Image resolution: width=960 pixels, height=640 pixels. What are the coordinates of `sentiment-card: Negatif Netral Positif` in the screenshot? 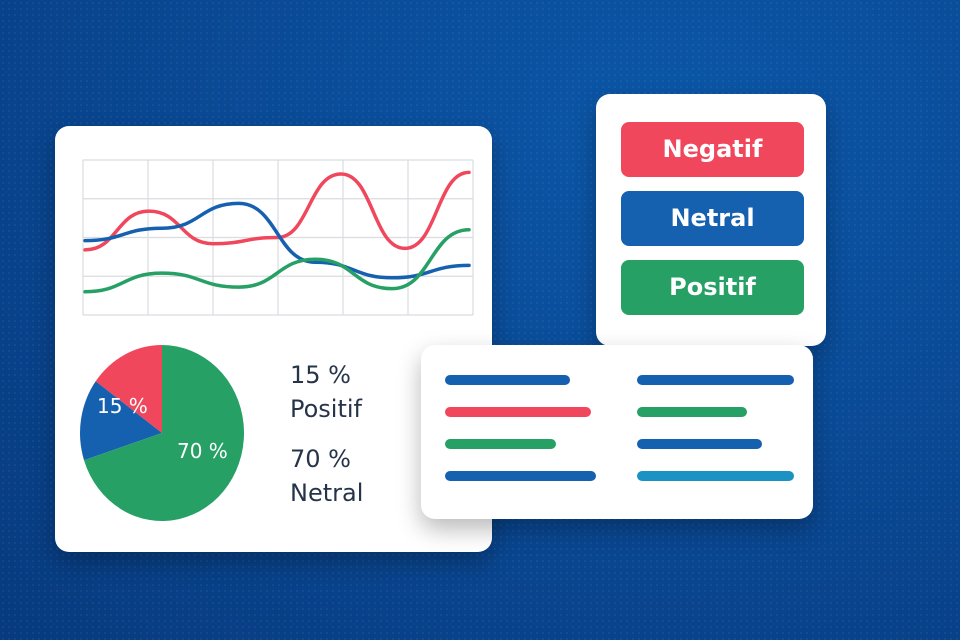 It's located at (711, 220).